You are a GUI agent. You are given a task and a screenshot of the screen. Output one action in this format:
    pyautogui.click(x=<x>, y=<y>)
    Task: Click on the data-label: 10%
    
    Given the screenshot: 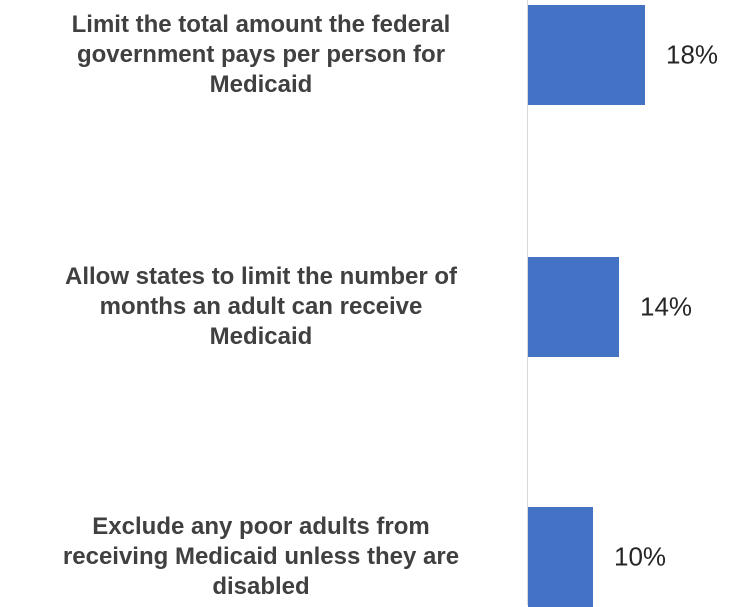 What is the action you would take?
    pyautogui.click(x=640, y=556)
    